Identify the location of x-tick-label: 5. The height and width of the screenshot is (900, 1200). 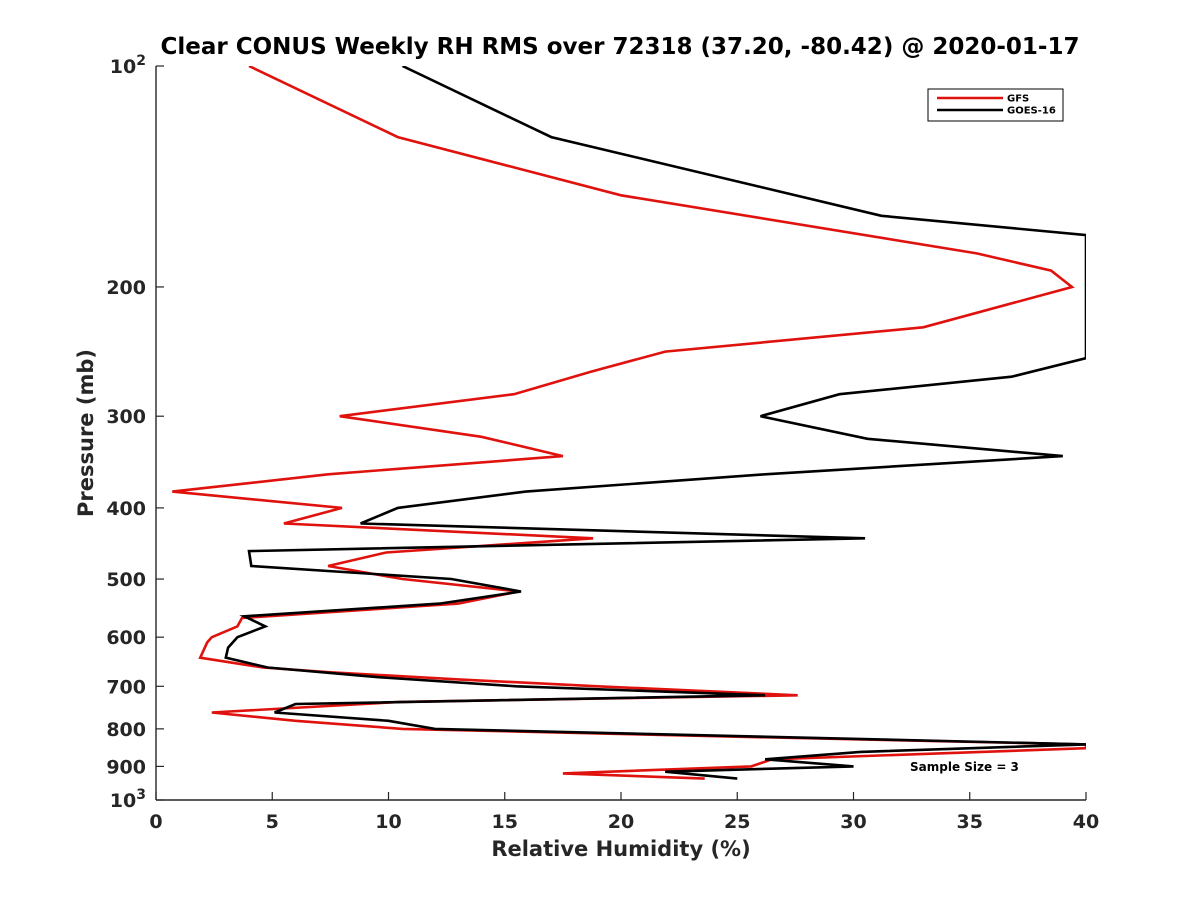
(272, 822).